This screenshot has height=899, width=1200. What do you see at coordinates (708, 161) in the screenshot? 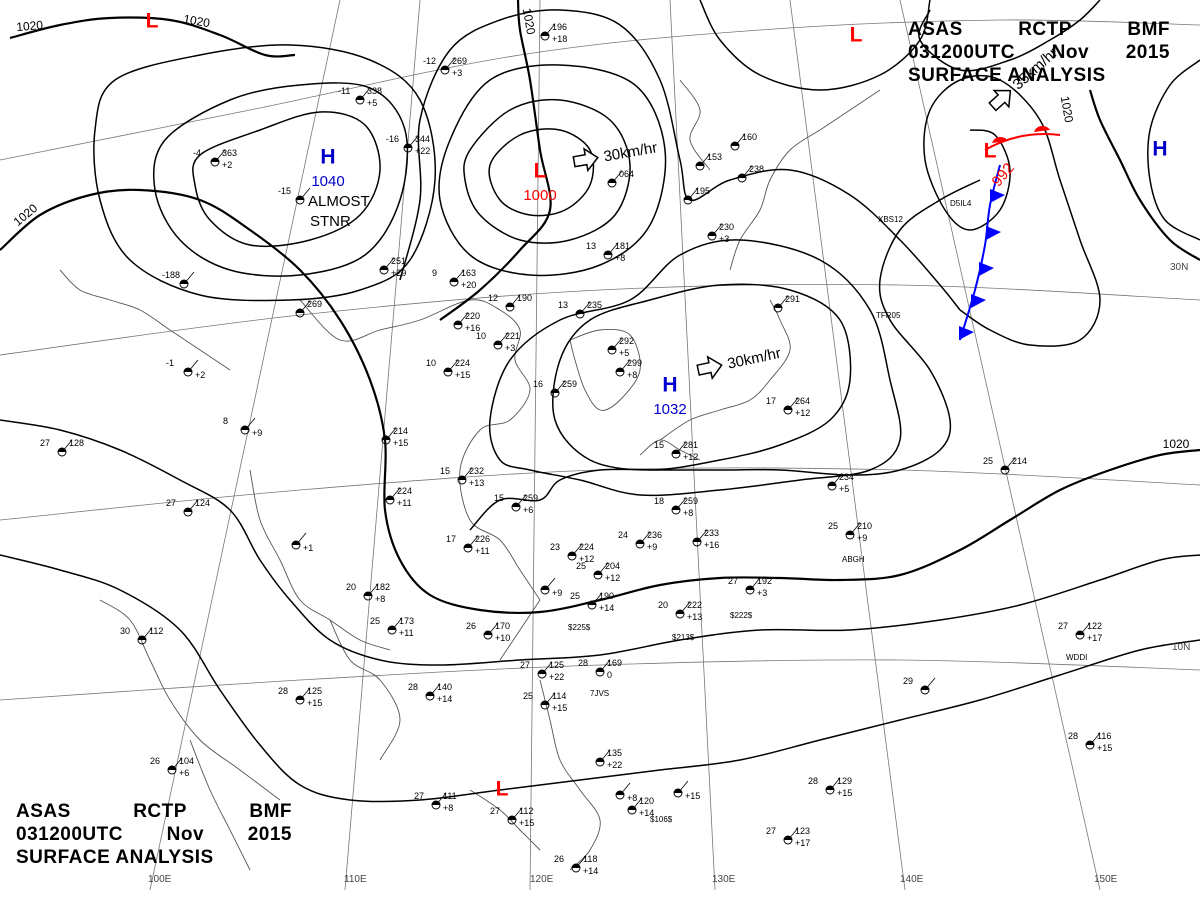
I see `station-plot-7: 153` at bounding box center [708, 161].